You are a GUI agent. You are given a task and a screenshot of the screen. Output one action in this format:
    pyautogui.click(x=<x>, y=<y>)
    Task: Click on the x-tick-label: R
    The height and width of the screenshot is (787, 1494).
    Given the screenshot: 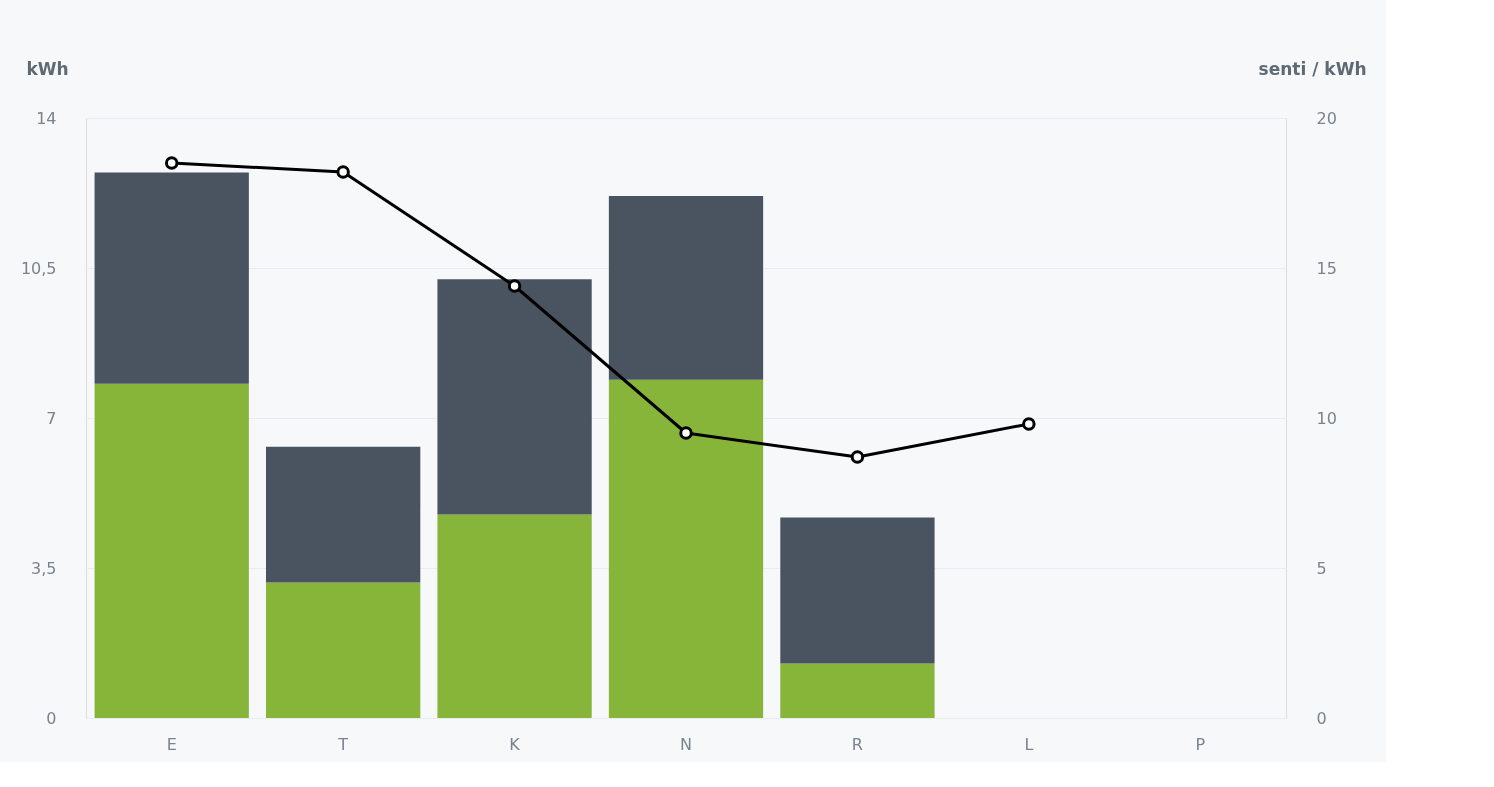 What is the action you would take?
    pyautogui.click(x=857, y=744)
    